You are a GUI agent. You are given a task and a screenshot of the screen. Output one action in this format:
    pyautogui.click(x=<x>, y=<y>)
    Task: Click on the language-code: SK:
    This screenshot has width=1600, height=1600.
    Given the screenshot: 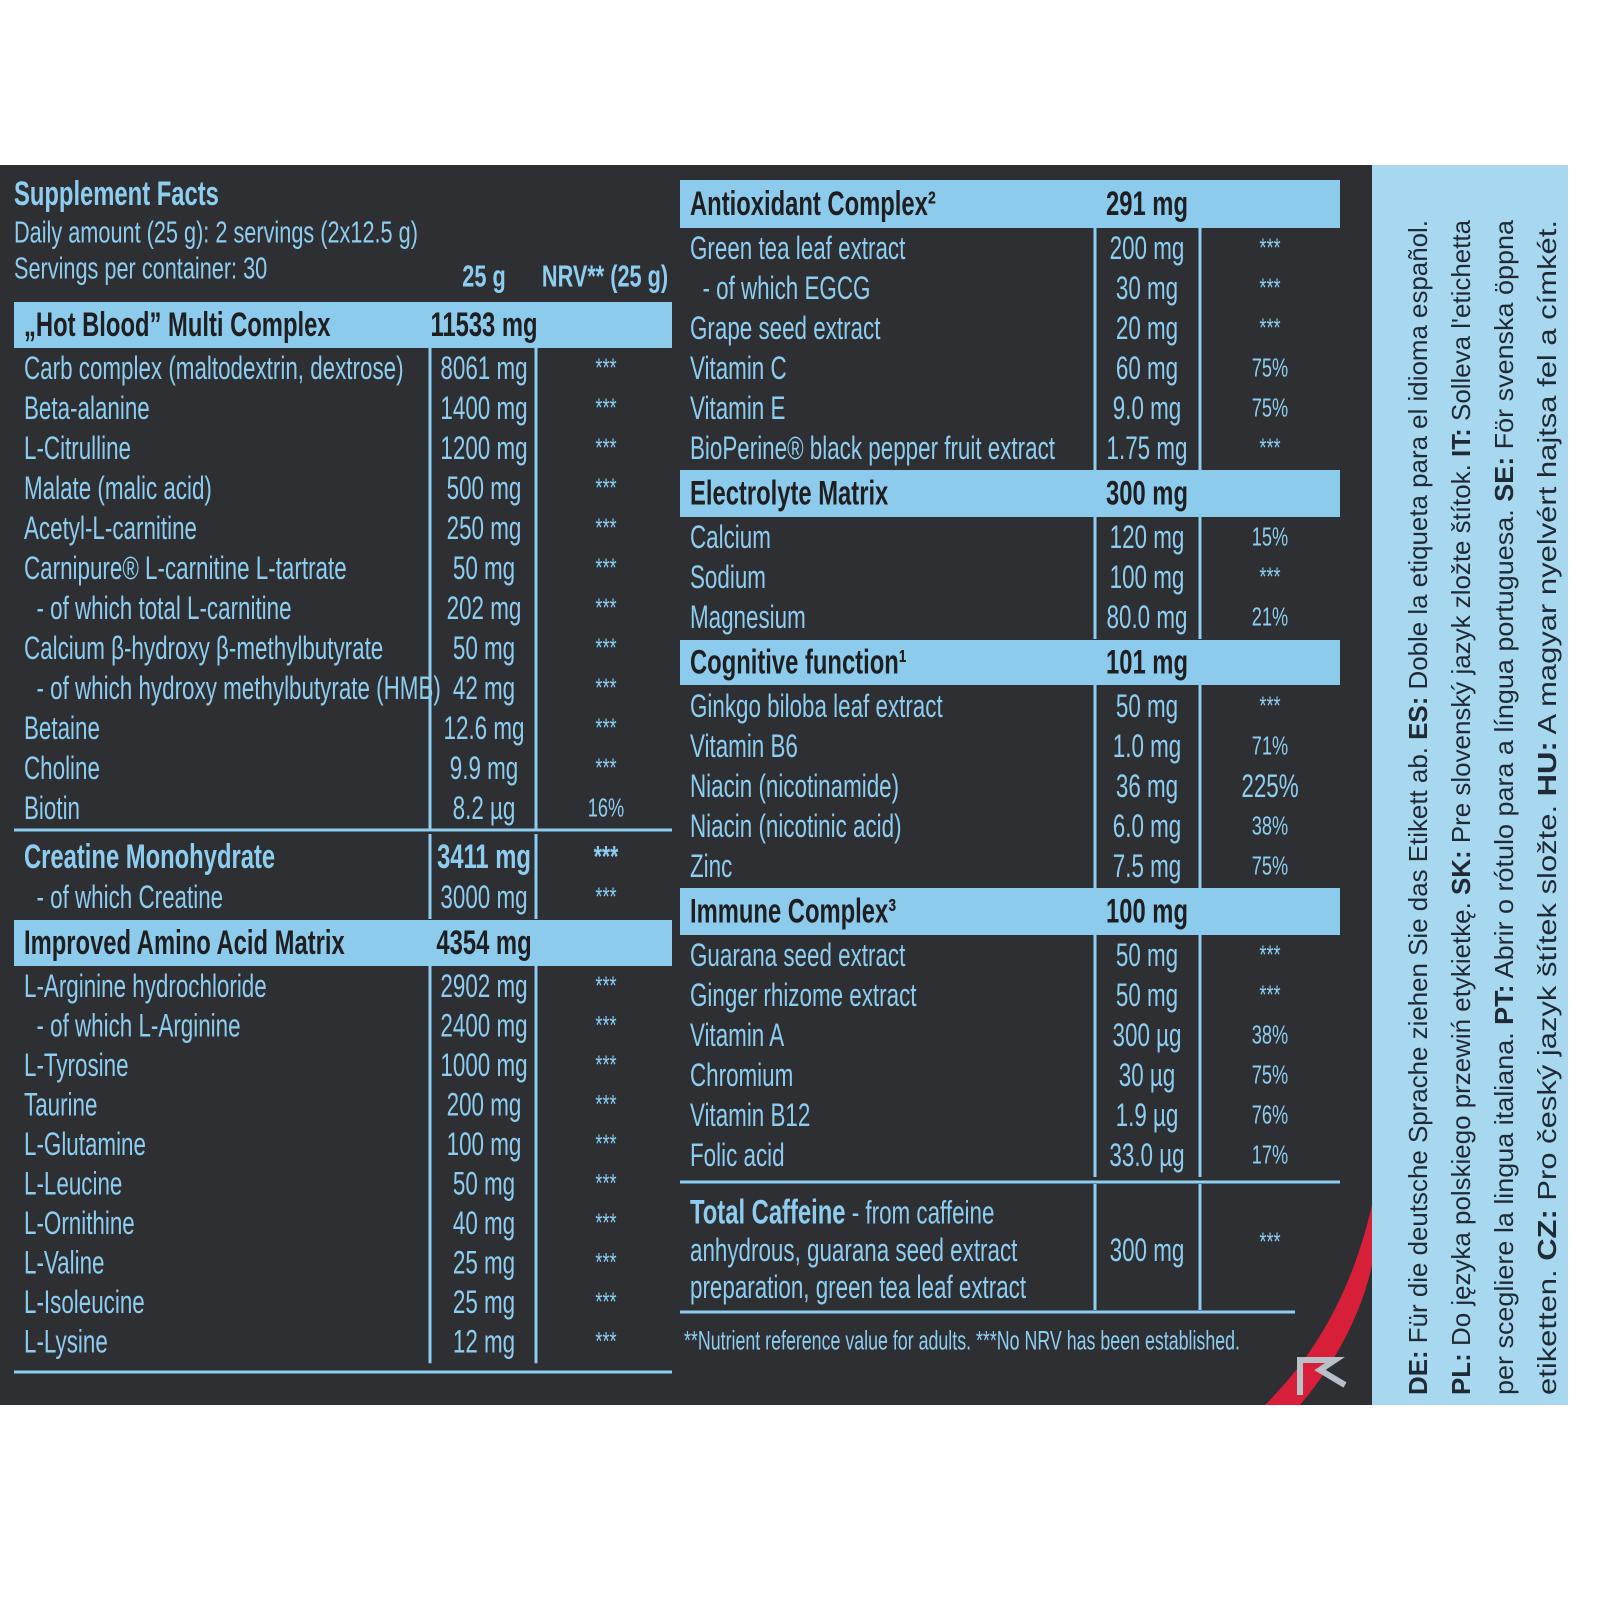 What is the action you would take?
    pyautogui.click(x=1461, y=872)
    